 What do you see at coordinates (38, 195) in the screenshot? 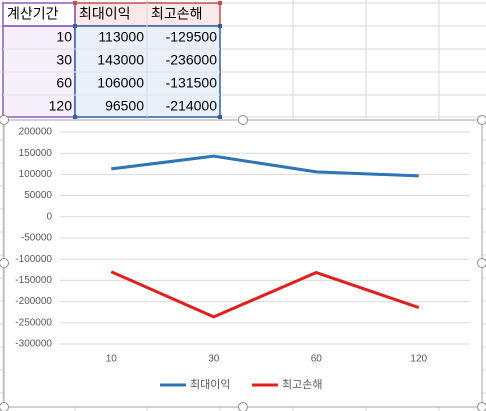
I see `y-tick-label: 50000` at bounding box center [38, 195].